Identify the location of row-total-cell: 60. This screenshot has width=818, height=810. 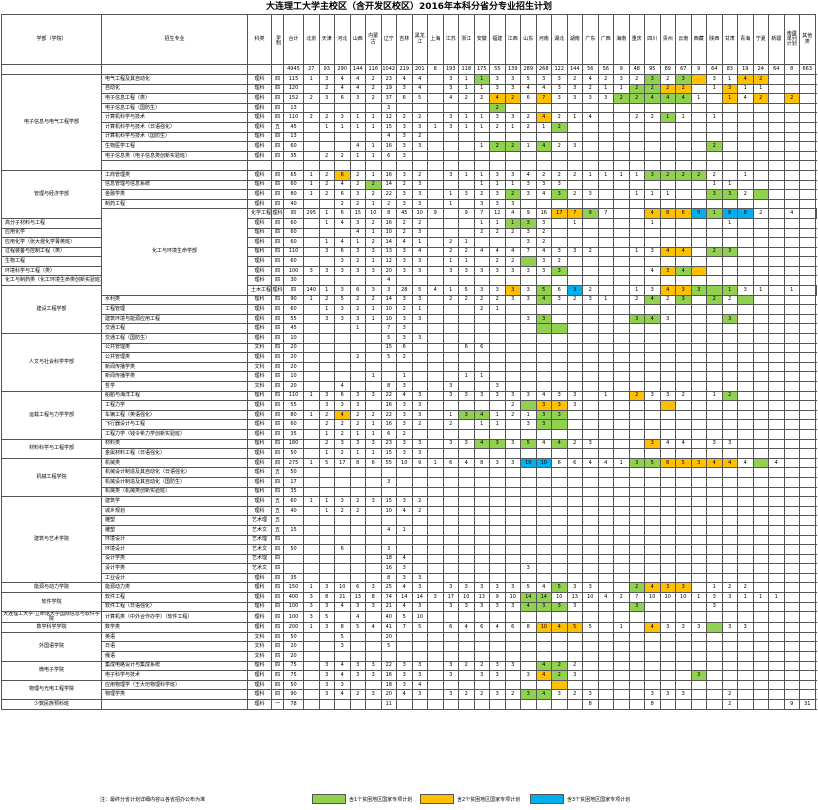
(293, 233).